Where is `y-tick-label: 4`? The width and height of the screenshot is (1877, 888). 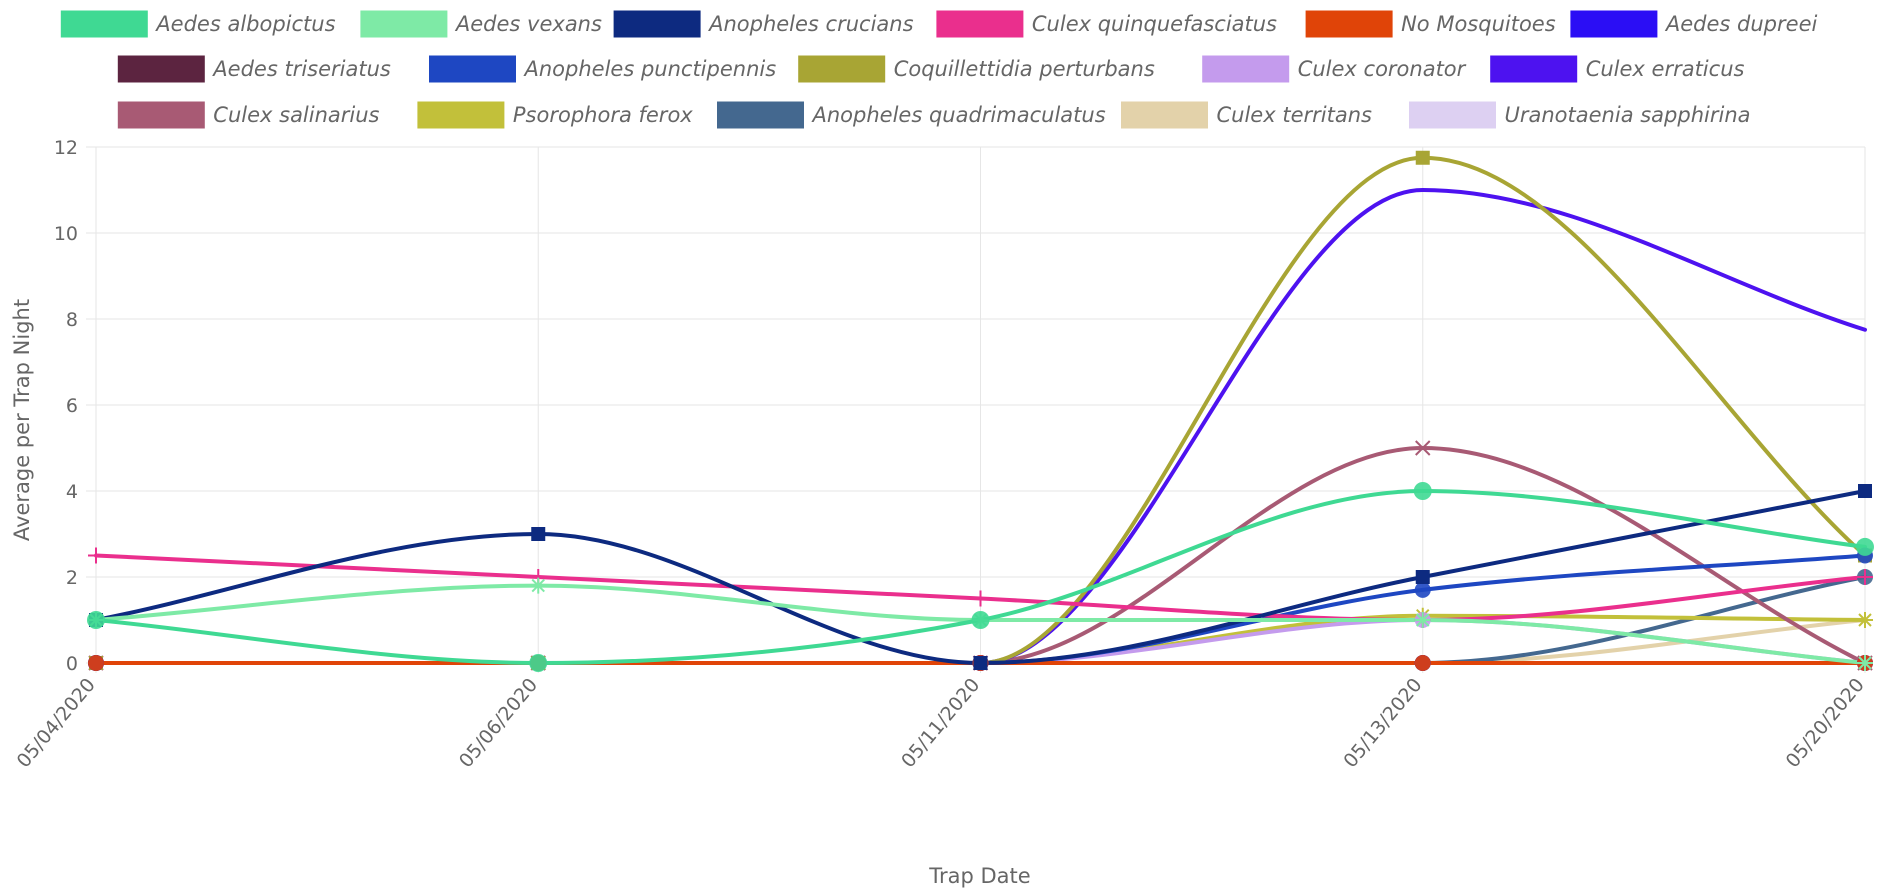 y-tick-label: 4 is located at coordinates (72, 492).